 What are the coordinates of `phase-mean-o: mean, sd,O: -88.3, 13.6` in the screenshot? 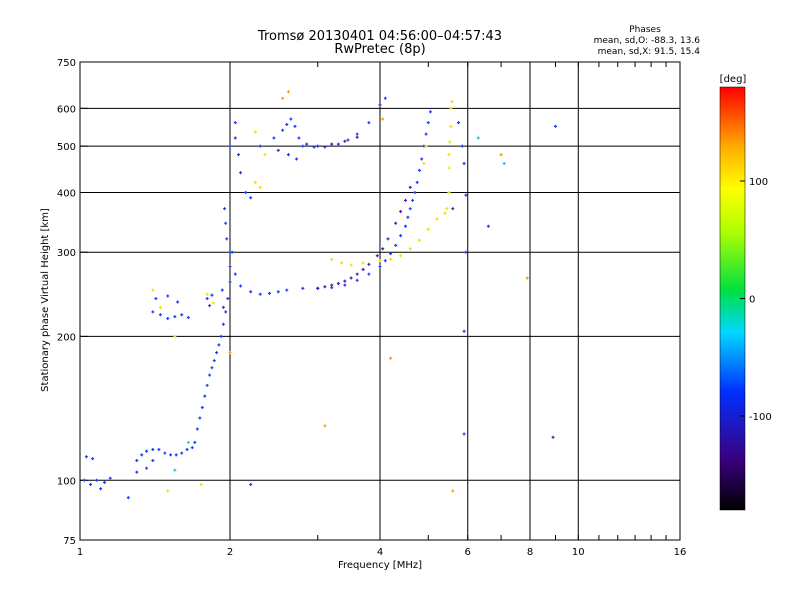 It's located at (647, 41).